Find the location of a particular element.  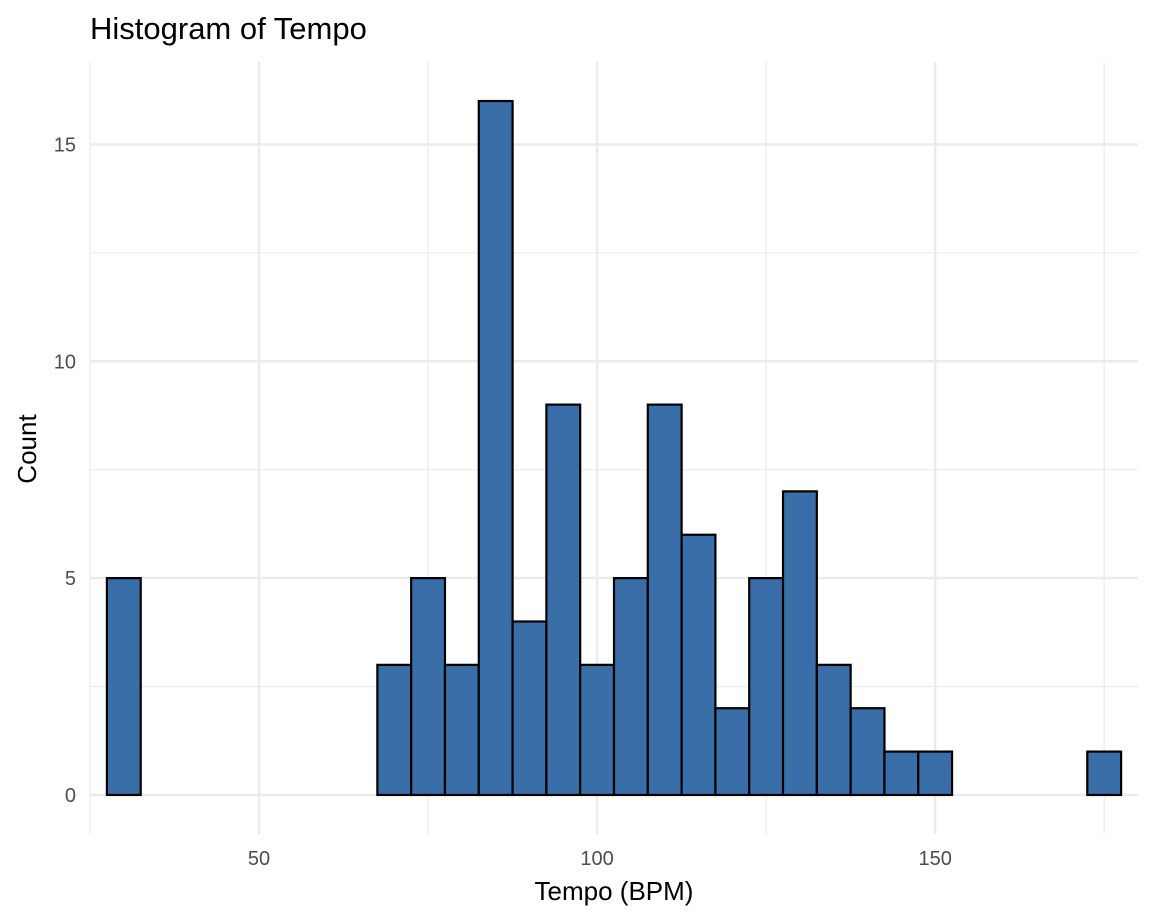

x-tick-label: 100 is located at coordinates (596, 859).